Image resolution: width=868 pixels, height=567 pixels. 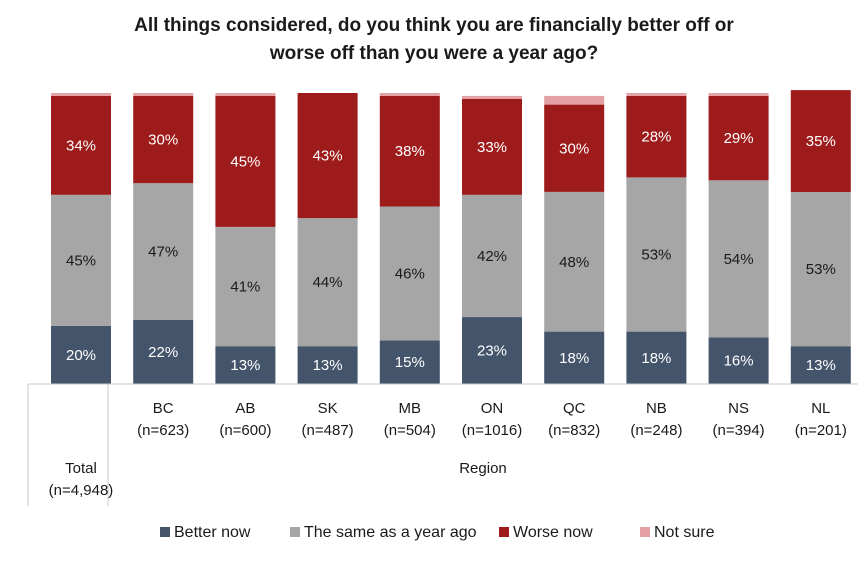 What do you see at coordinates (328, 430) in the screenshot?
I see `tick-label-n: (n=487)` at bounding box center [328, 430].